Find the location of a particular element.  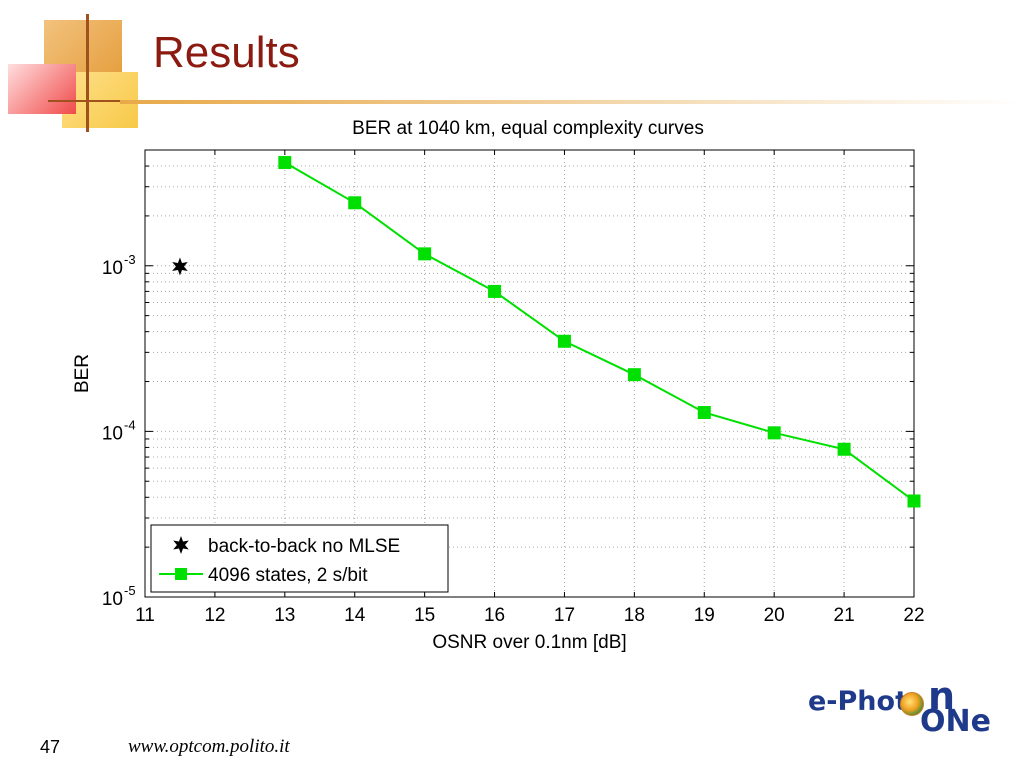

legend-box is located at coordinates (299, 558).